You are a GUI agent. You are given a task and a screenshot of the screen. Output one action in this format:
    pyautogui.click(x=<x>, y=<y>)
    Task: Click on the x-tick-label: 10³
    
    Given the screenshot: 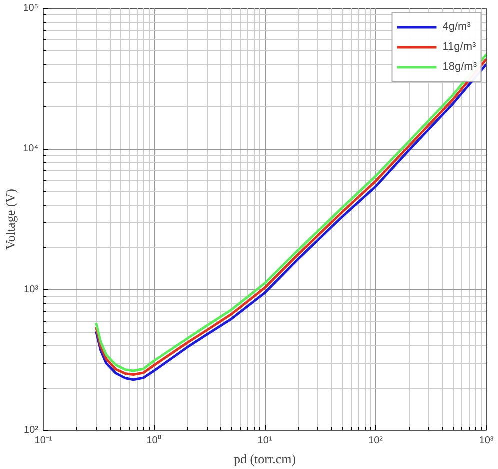 What is the action you would take?
    pyautogui.click(x=486, y=441)
    